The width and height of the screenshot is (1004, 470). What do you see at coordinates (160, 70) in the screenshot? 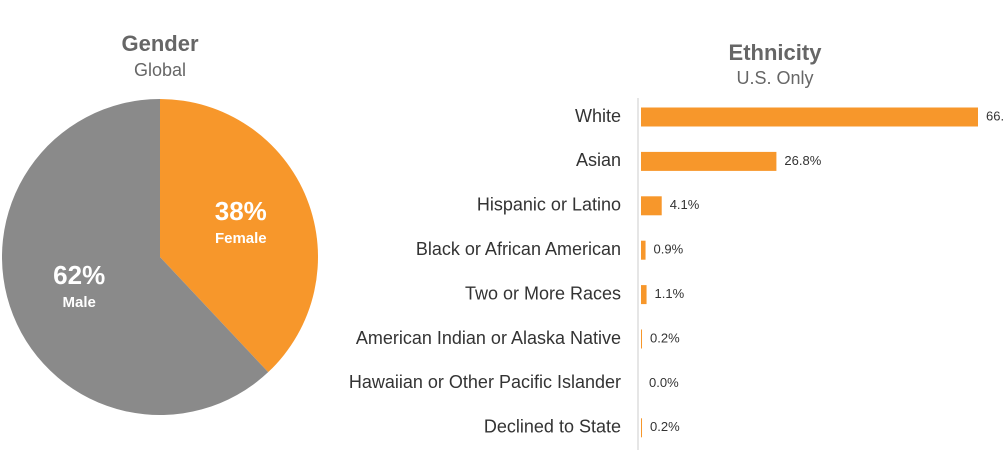
I see `chart-subtitle: Global` at bounding box center [160, 70].